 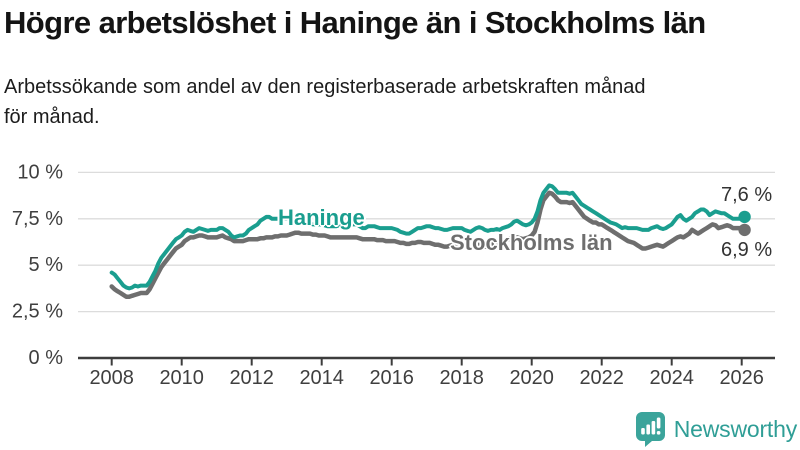 What do you see at coordinates (747, 195) in the screenshot?
I see `end-value-label-haninge: 7,6 %` at bounding box center [747, 195].